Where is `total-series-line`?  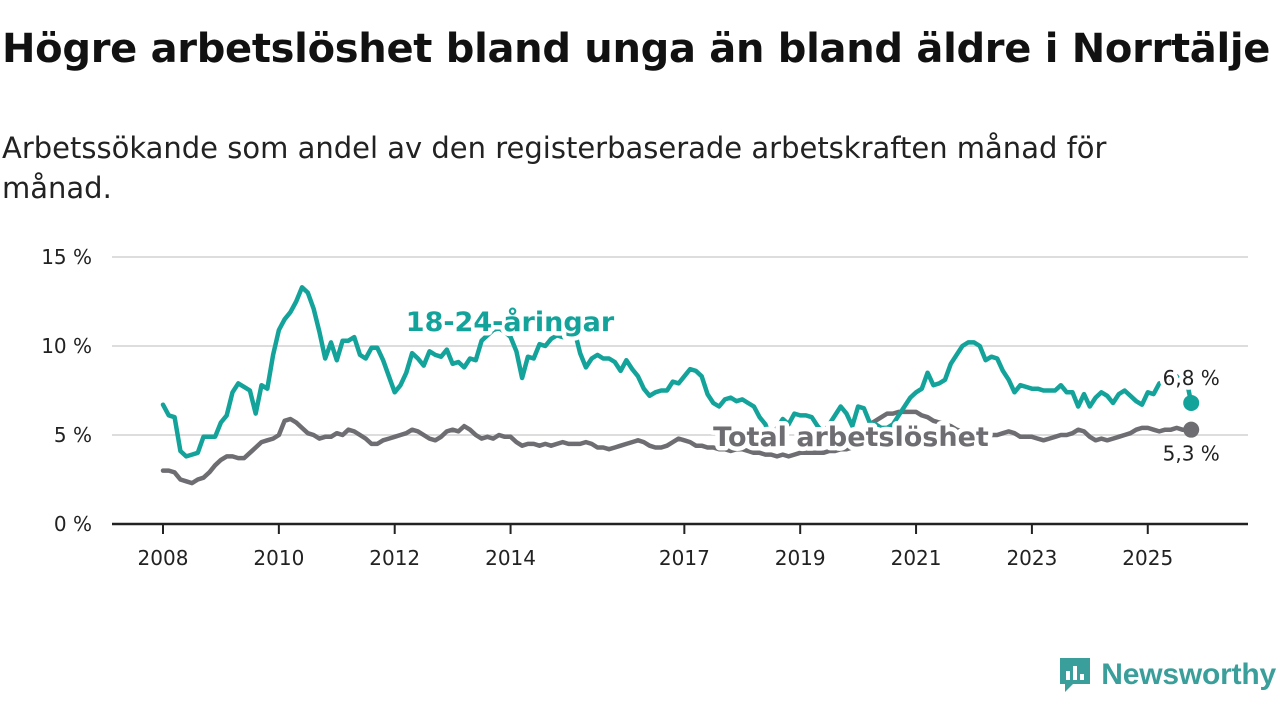 total-series-line is located at coordinates (677, 447).